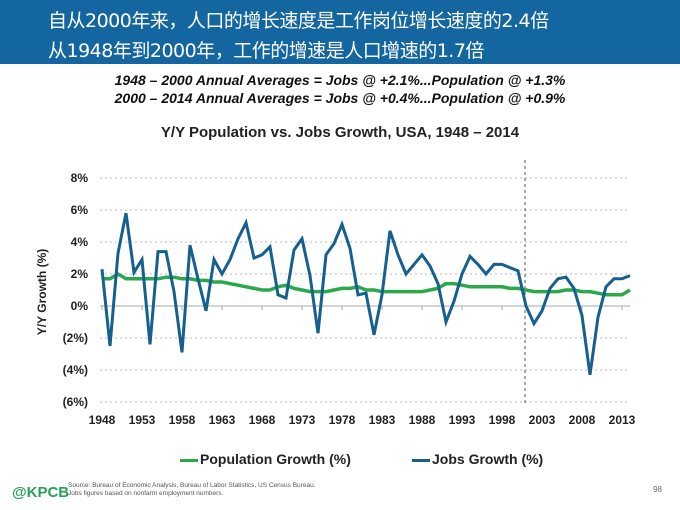 The height and width of the screenshot is (510, 680). Describe the element at coordinates (275, 459) in the screenshot. I see `legend-label-population: Population Growth (%)` at that location.